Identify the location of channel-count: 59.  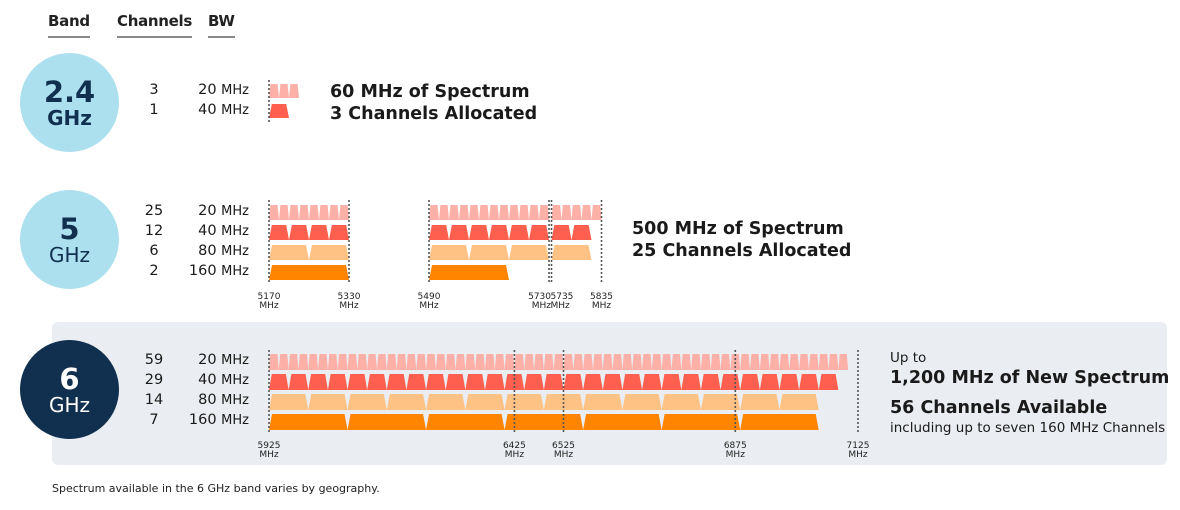
(154, 360).